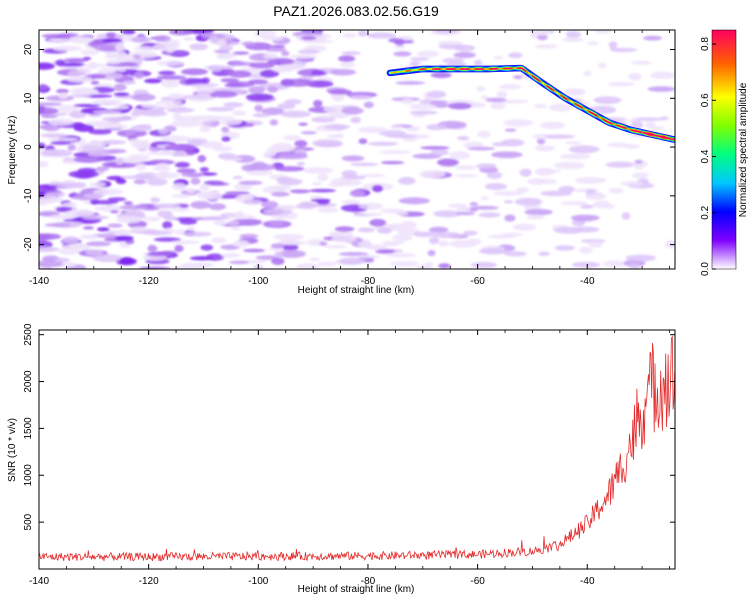 This screenshot has height=605, width=750. Describe the element at coordinates (28, 50) in the screenshot. I see `top-y-tick-label: 20` at that location.